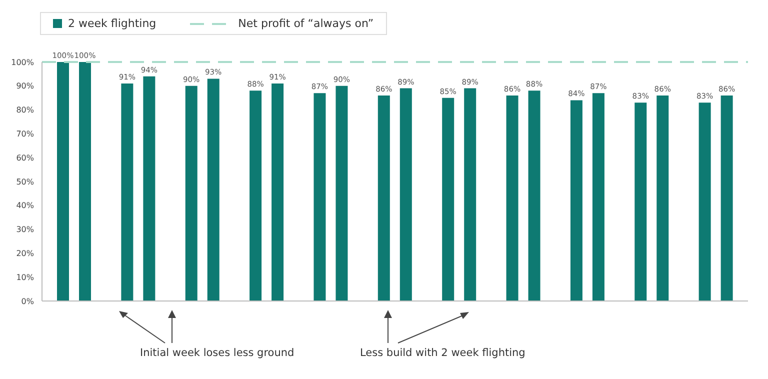  What do you see at coordinates (25, 110) in the screenshot?
I see `y-tick-label: 80%` at bounding box center [25, 110].